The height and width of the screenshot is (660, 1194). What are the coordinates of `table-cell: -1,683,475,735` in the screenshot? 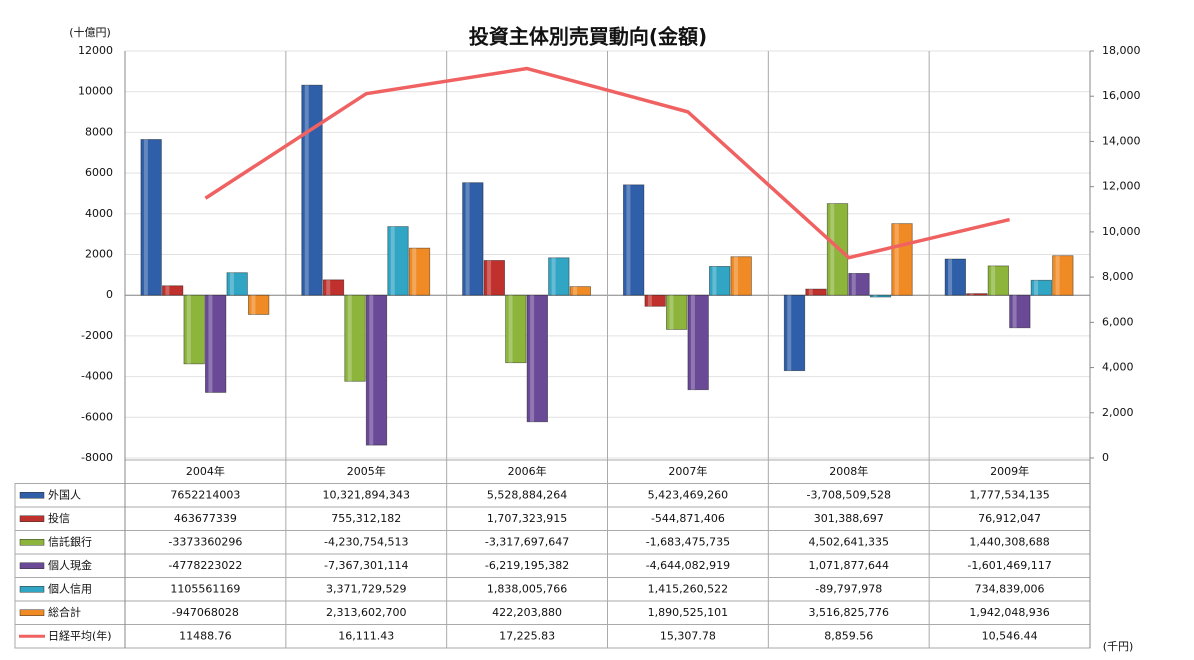 It's located at (688, 541).